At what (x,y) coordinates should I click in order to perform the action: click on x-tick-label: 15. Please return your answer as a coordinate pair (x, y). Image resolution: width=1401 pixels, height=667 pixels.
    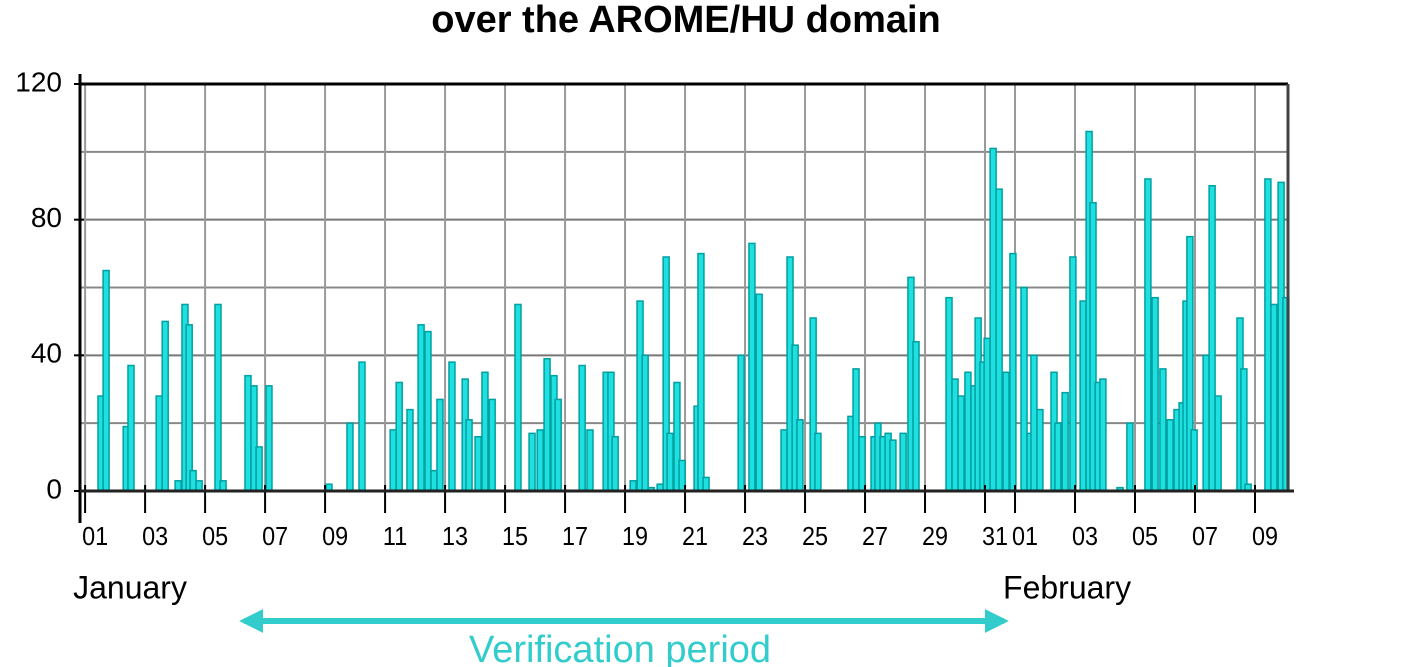
    Looking at the image, I should click on (515, 537).